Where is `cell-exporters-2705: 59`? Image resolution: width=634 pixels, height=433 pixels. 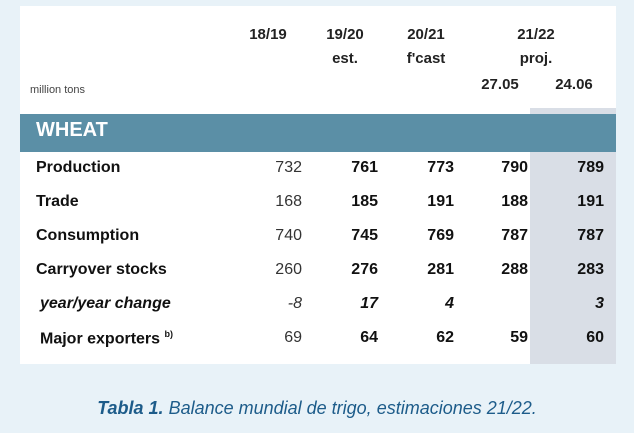 cell-exporters-2705: 59 is located at coordinates (519, 337).